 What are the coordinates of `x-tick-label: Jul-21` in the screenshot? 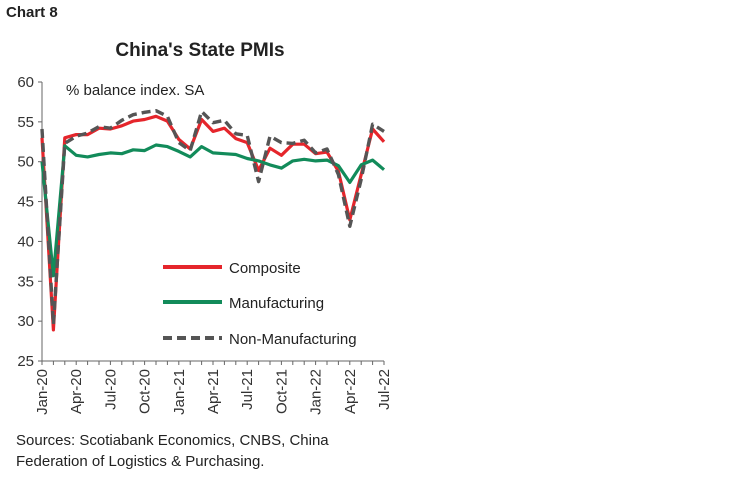 It's located at (247, 389).